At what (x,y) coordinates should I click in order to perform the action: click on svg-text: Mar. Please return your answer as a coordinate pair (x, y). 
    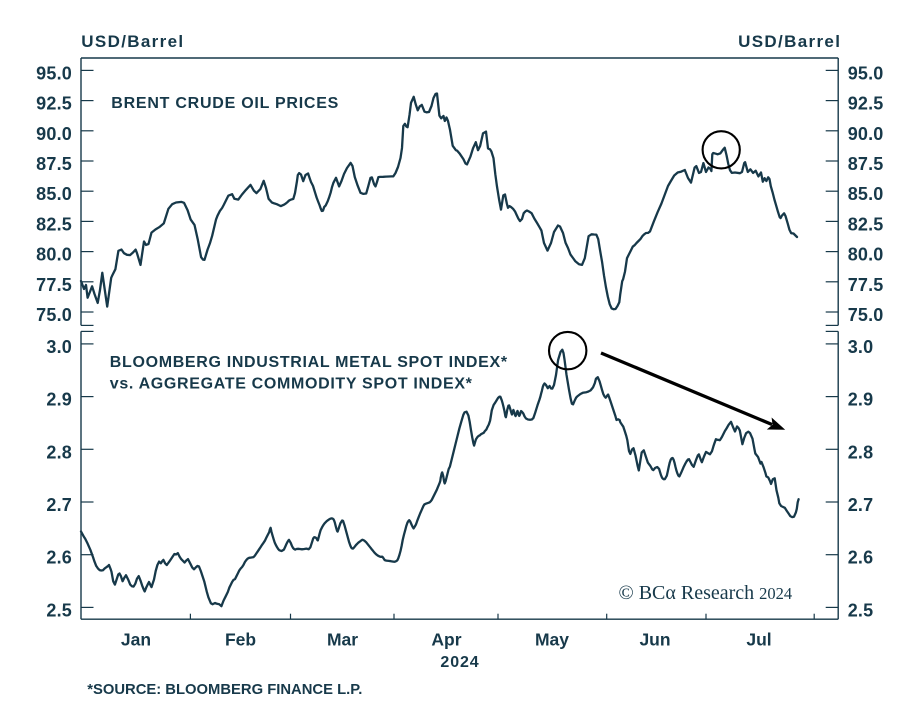
    Looking at the image, I should click on (342, 640).